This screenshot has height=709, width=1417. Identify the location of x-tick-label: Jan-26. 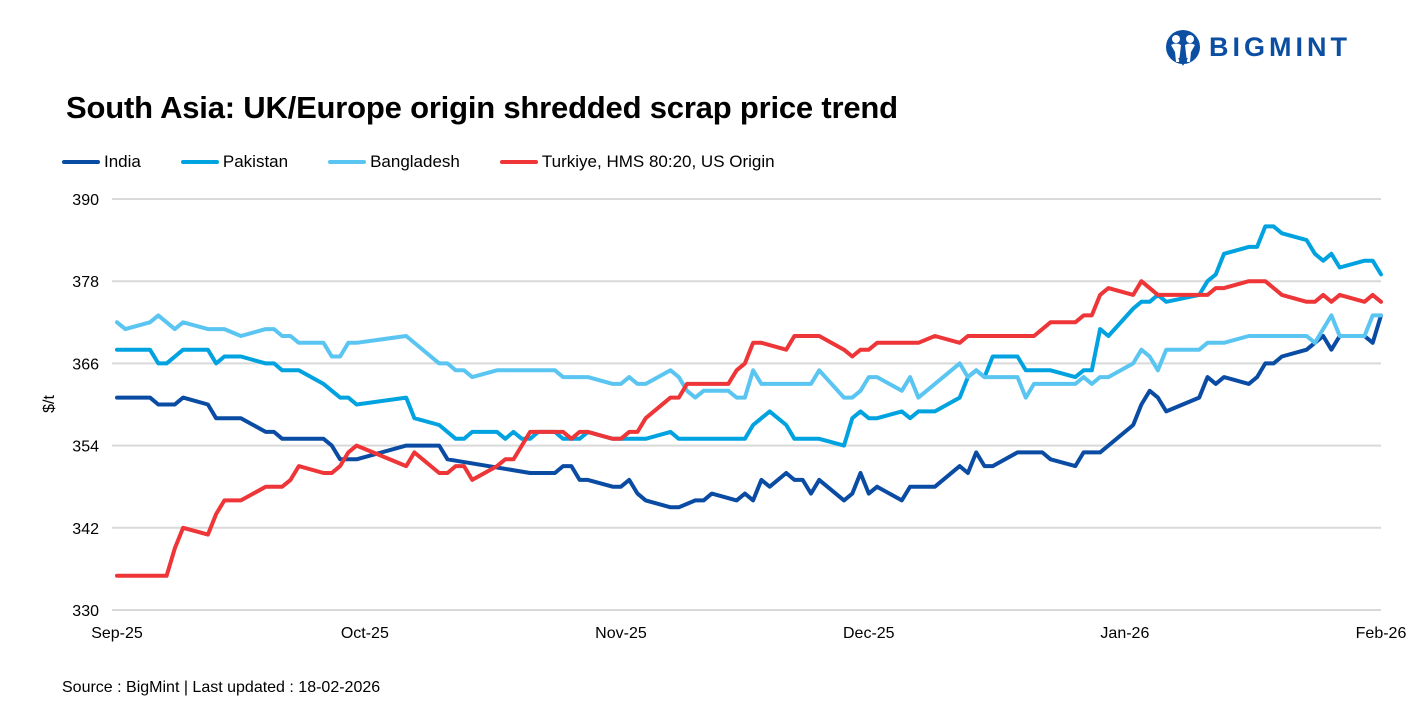
(1124, 633).